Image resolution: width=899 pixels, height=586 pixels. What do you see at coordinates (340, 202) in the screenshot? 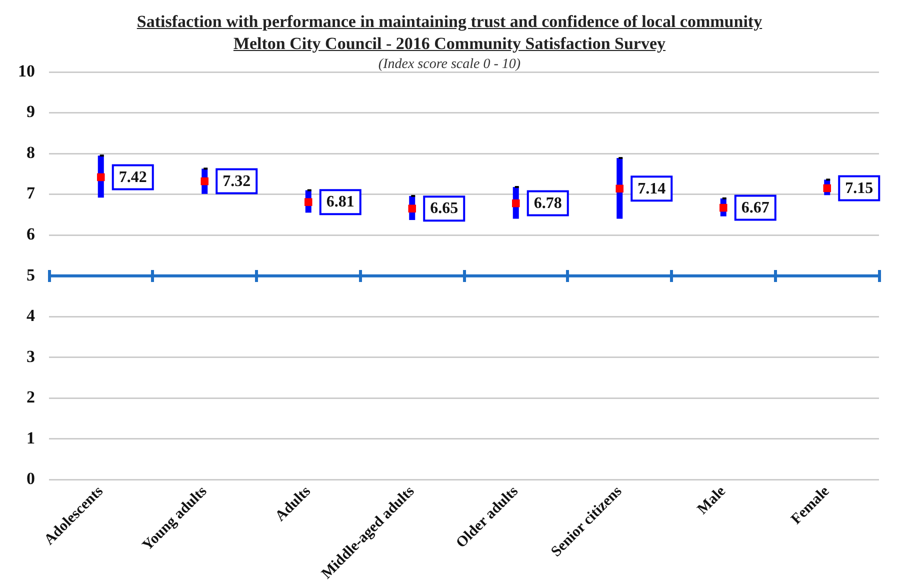
I see `data-label: 6.81` at bounding box center [340, 202].